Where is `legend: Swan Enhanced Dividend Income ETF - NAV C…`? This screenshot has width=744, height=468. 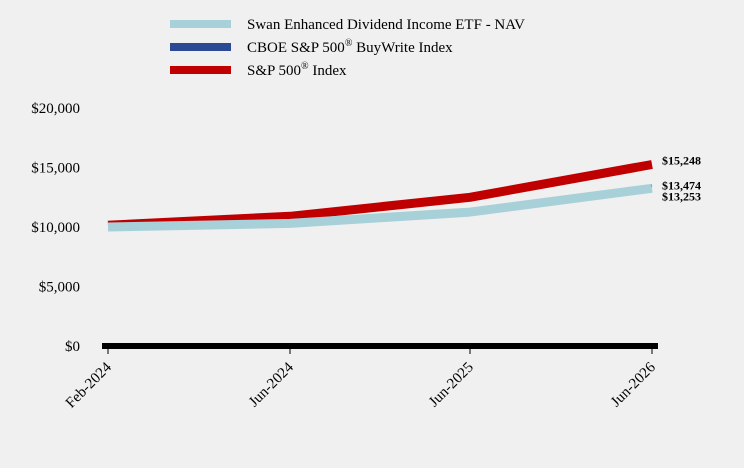 legend: Swan Enhanced Dividend Income ETF - NAV C… is located at coordinates (347, 48).